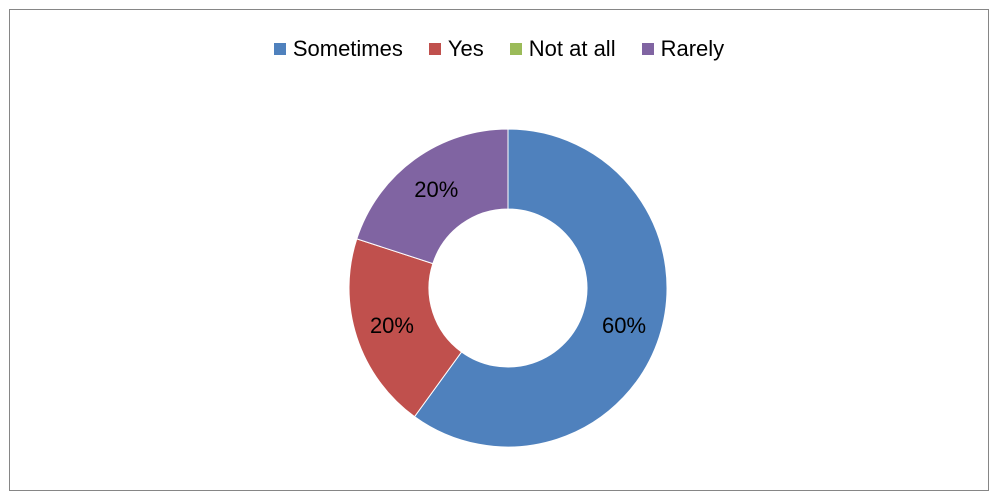  Describe the element at coordinates (515, 49) in the screenshot. I see `legend-swatch-not-at-all` at that location.